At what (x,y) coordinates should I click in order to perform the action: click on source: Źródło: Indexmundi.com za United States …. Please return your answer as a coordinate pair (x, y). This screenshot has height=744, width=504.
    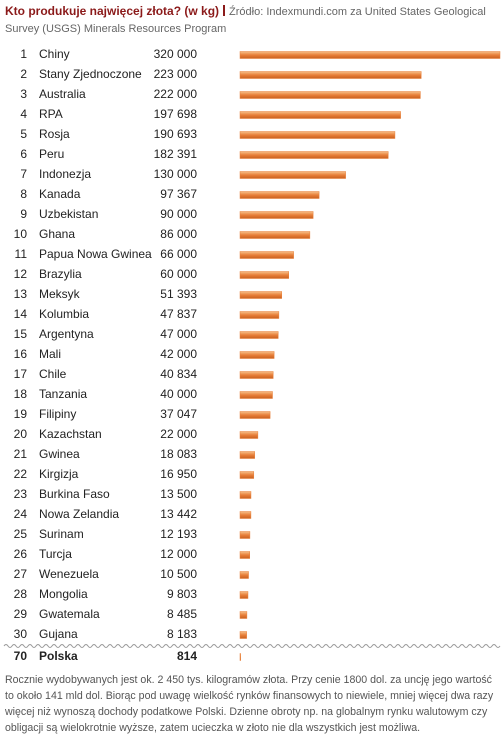
    Looking at the image, I should click on (245, 20).